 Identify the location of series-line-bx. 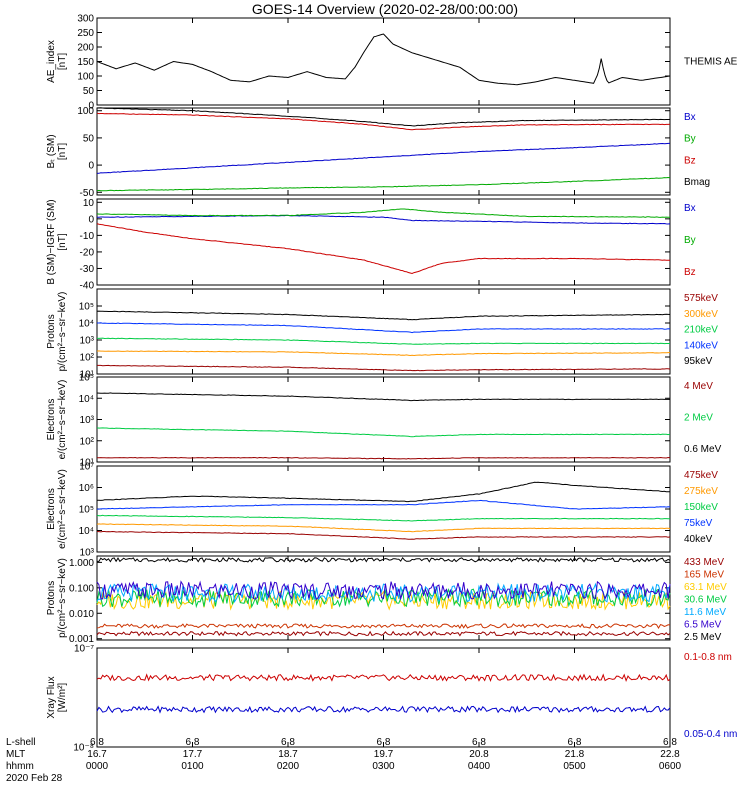
(383, 158).